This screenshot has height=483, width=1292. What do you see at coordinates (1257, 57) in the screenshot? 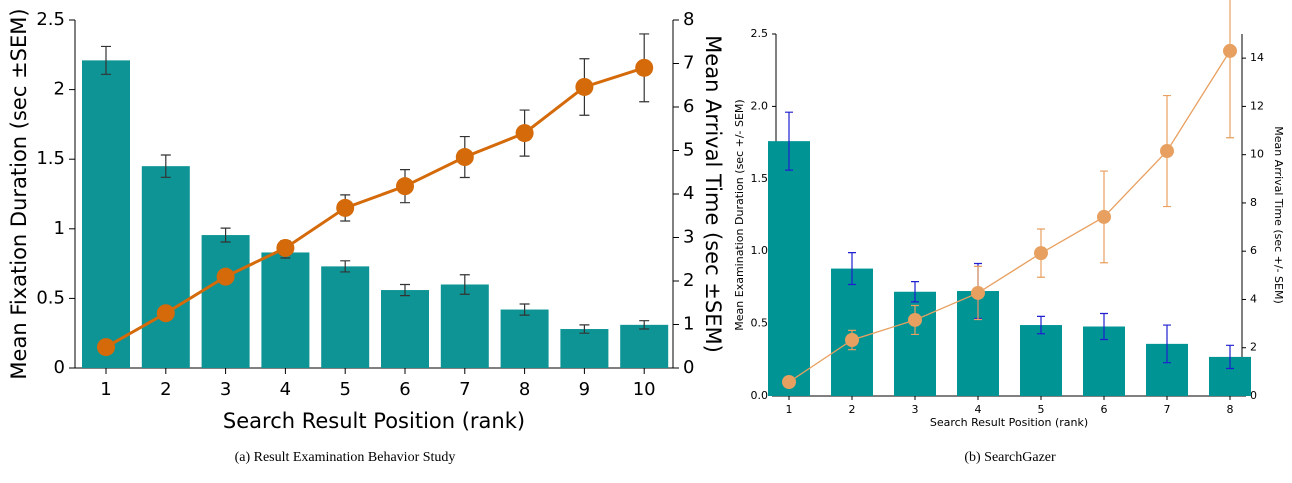
I see `y2-tick-label: 14` at bounding box center [1257, 57].